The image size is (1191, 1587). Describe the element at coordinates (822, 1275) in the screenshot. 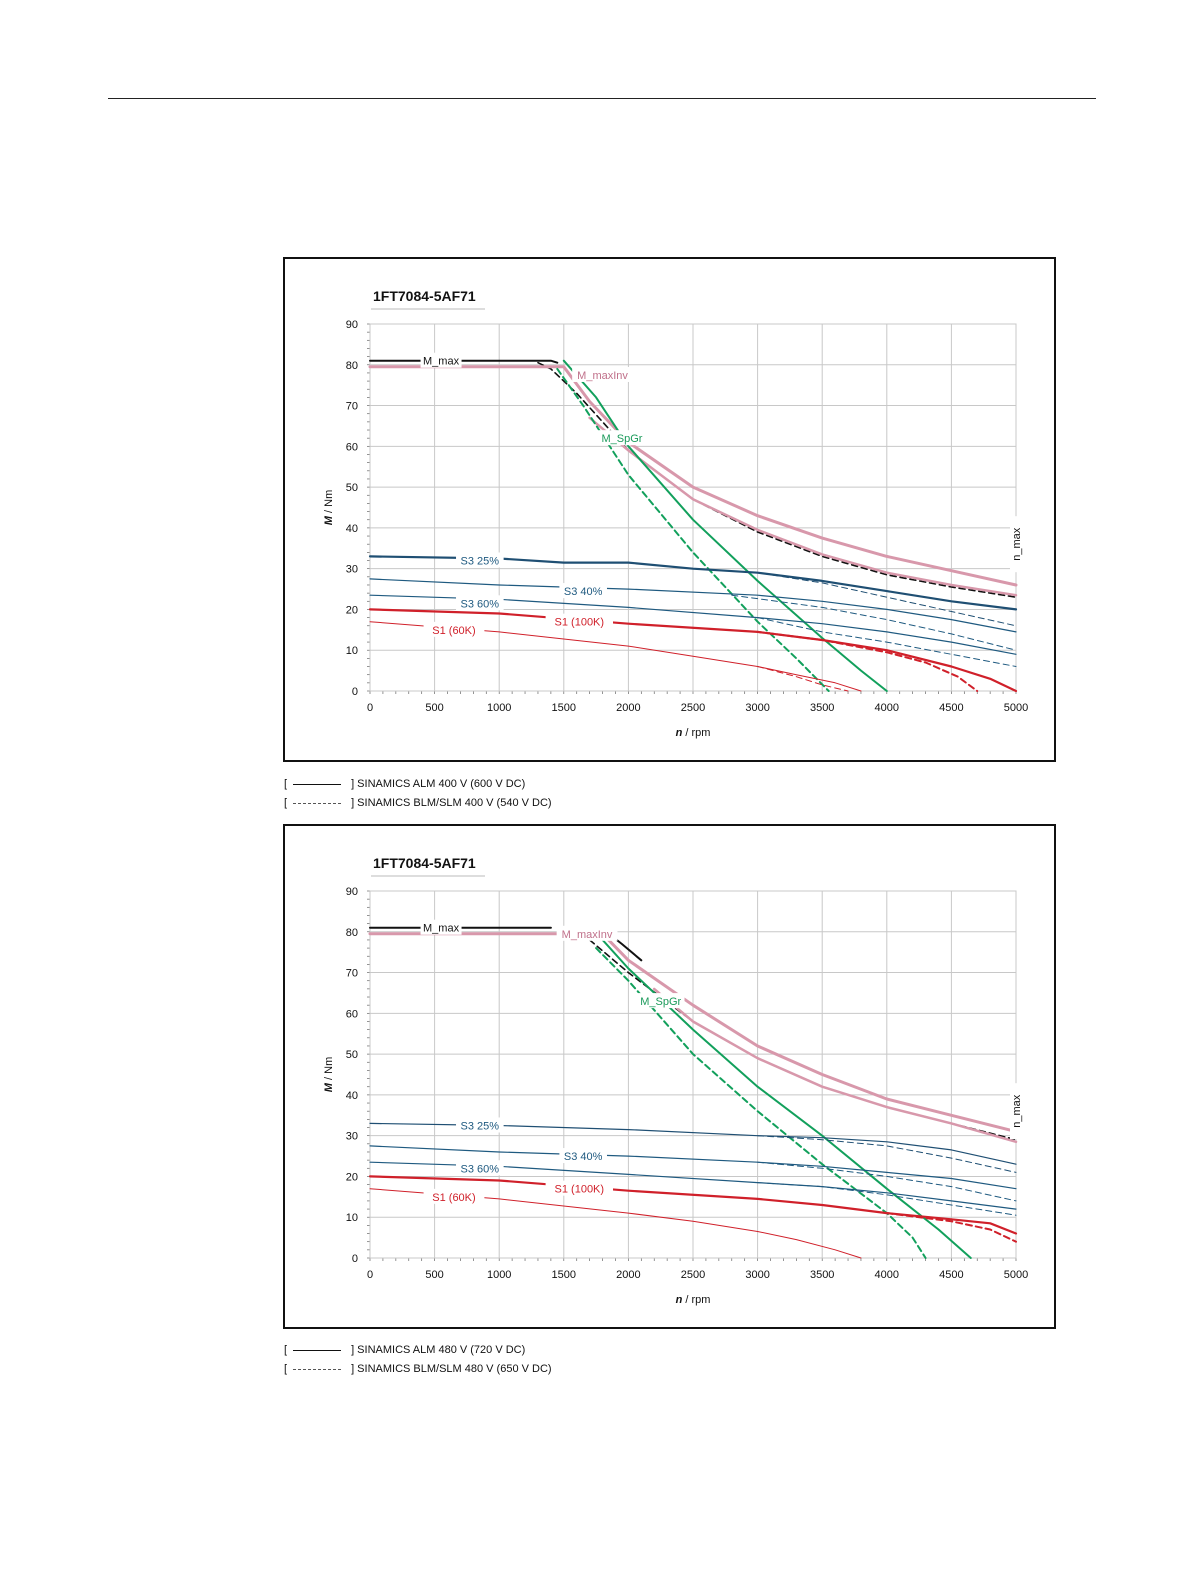

I see `x-tick-label: 3500` at that location.